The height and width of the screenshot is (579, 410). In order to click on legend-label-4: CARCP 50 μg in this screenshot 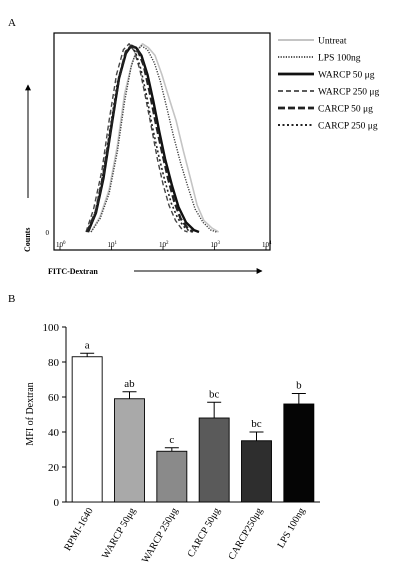, I will do `click(345, 110)`.